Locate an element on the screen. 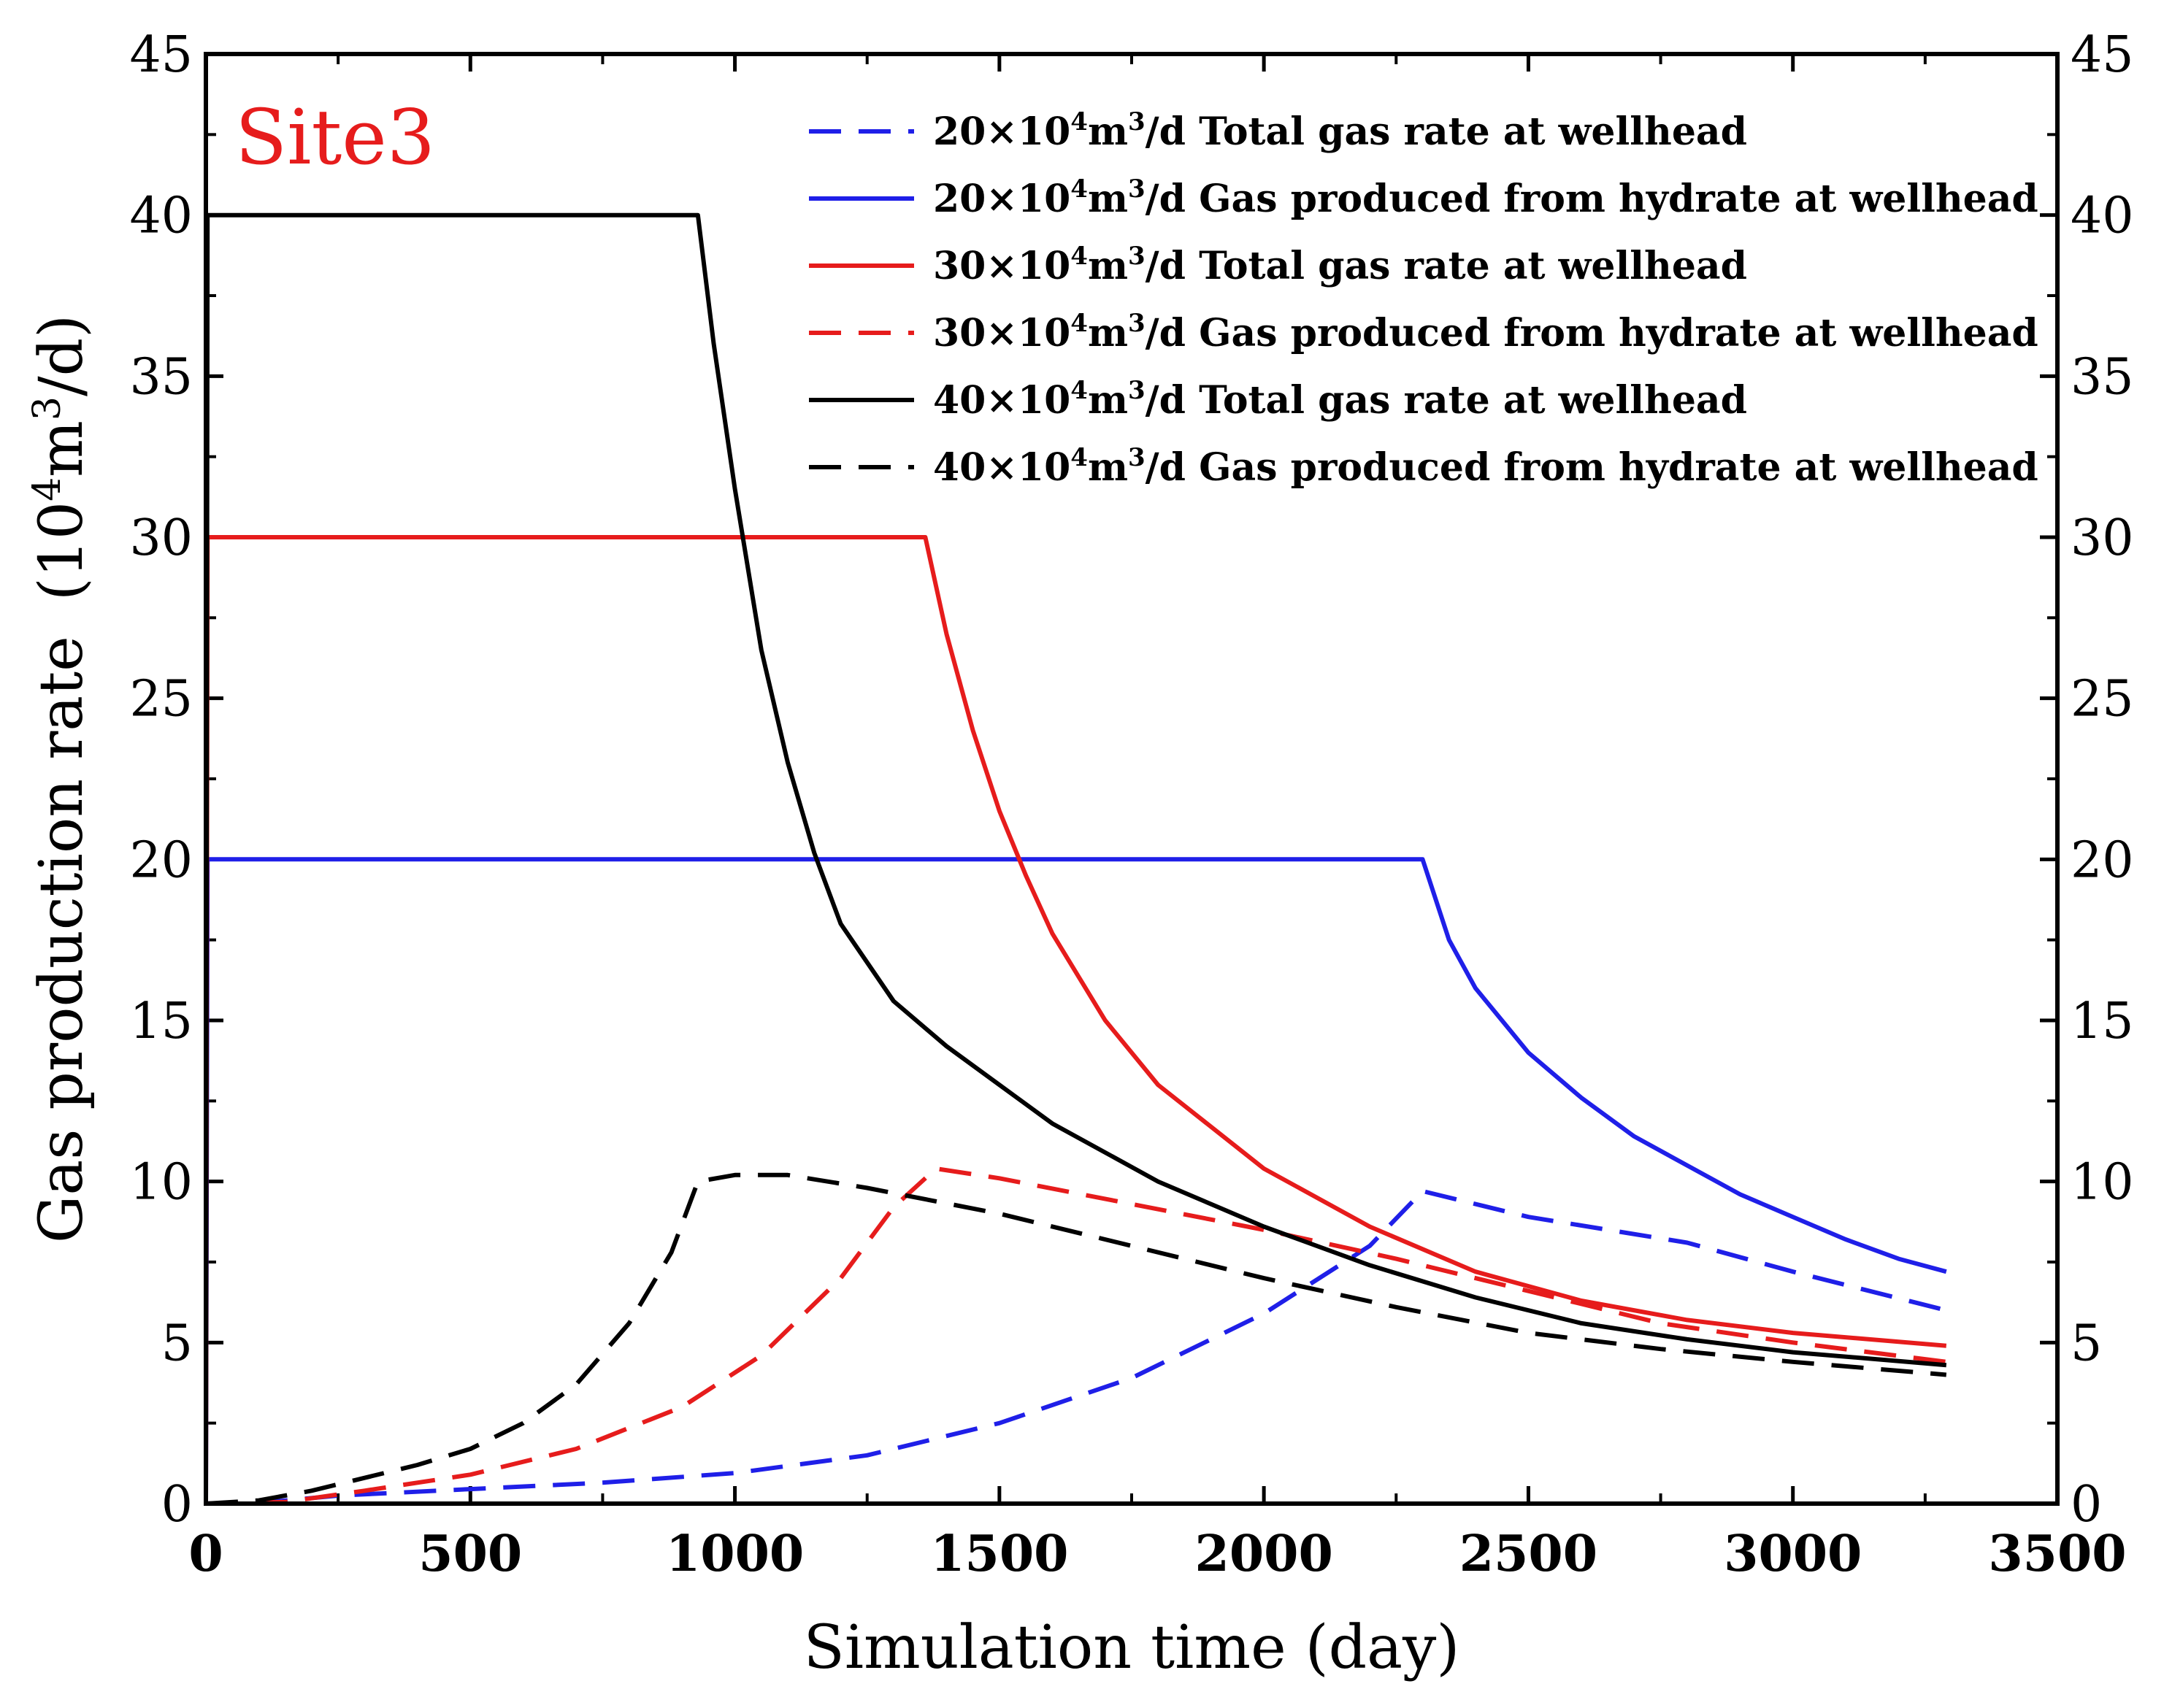  y-tick-label-left: 40 is located at coordinates (161, 216).